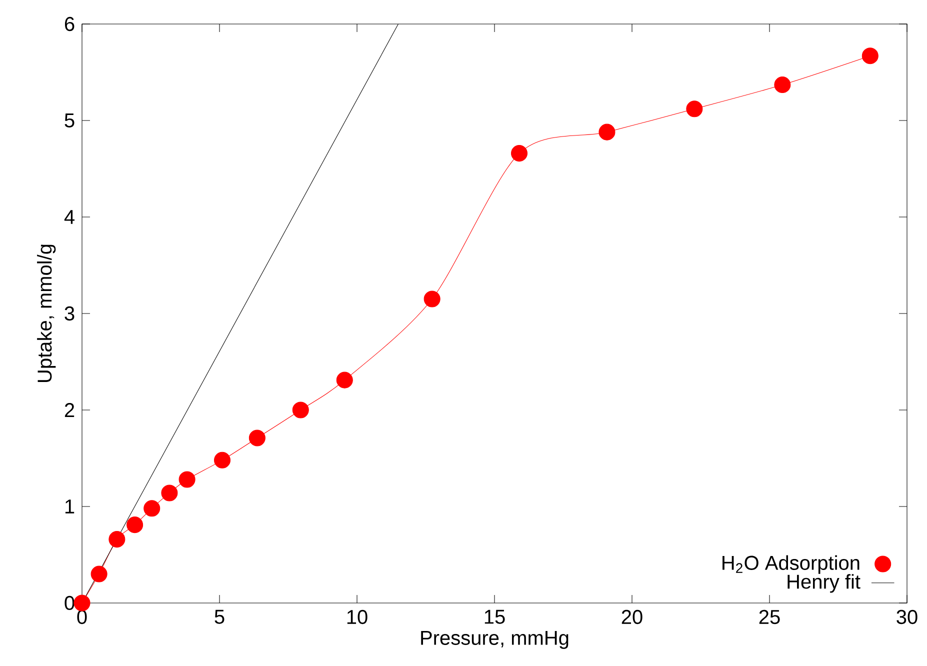 This screenshot has width=927, height=666. Describe the element at coordinates (357, 617) in the screenshot. I see `x-tick-label: 10` at that location.